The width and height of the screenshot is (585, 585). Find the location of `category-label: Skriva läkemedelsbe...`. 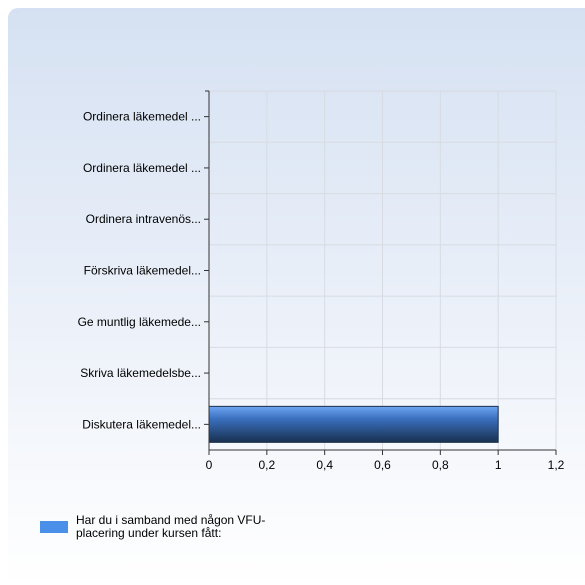

category-label: Skriva läkemedelsbe... is located at coordinates (140, 373).